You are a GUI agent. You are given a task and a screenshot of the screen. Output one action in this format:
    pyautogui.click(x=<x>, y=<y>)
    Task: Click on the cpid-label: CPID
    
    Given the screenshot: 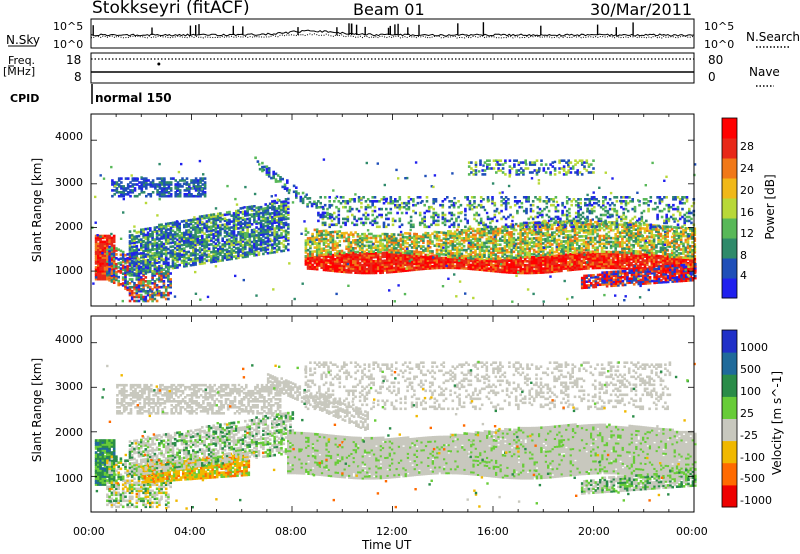 What is the action you would take?
    pyautogui.click(x=25, y=98)
    